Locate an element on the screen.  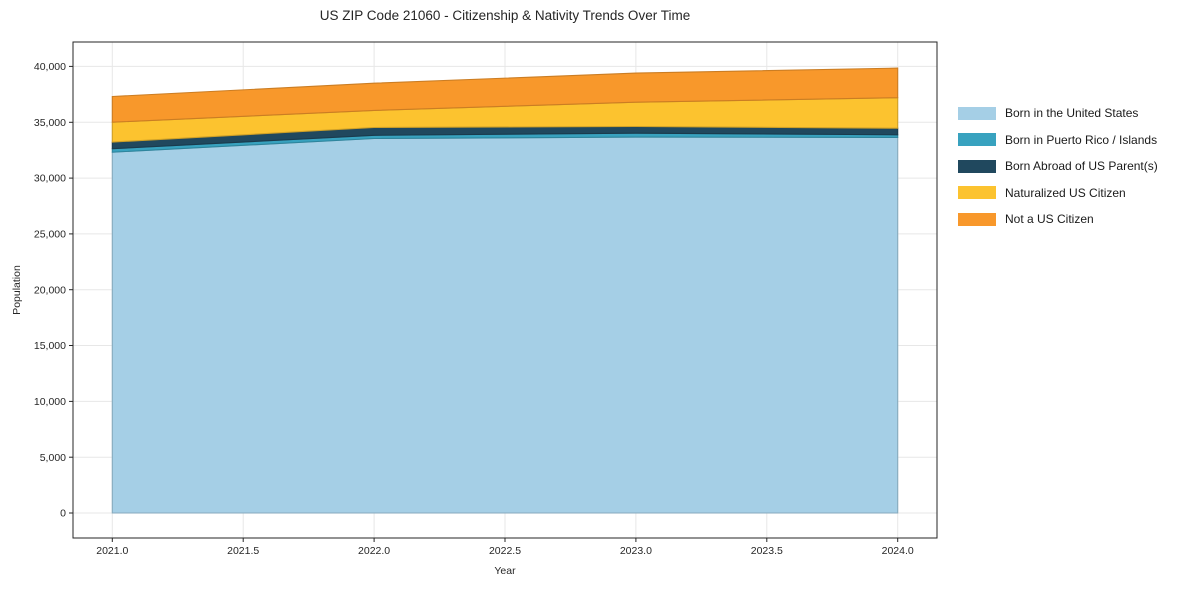
legend-swatch-not-citizen is located at coordinates (977, 219).